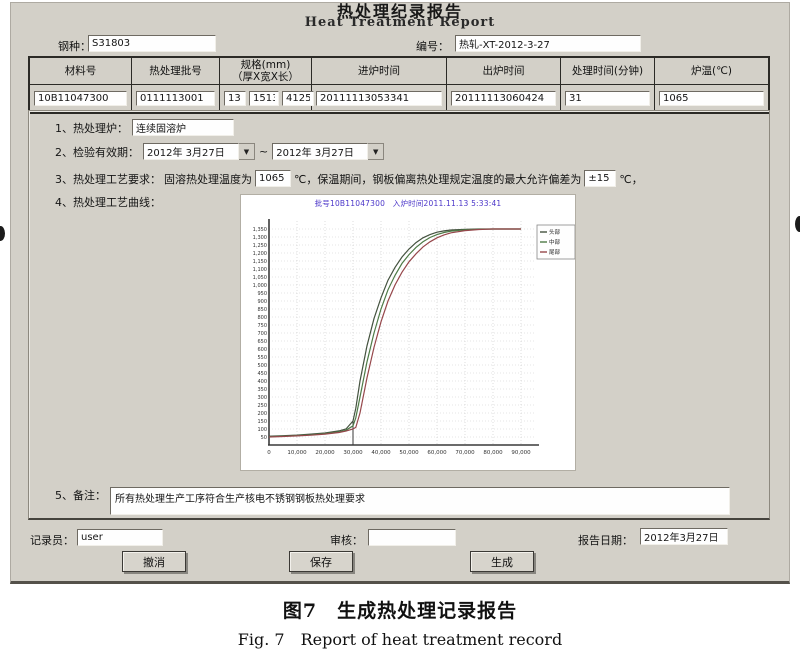  Describe the element at coordinates (260, 270) in the screenshot. I see `svg-text: 1,100` at that location.